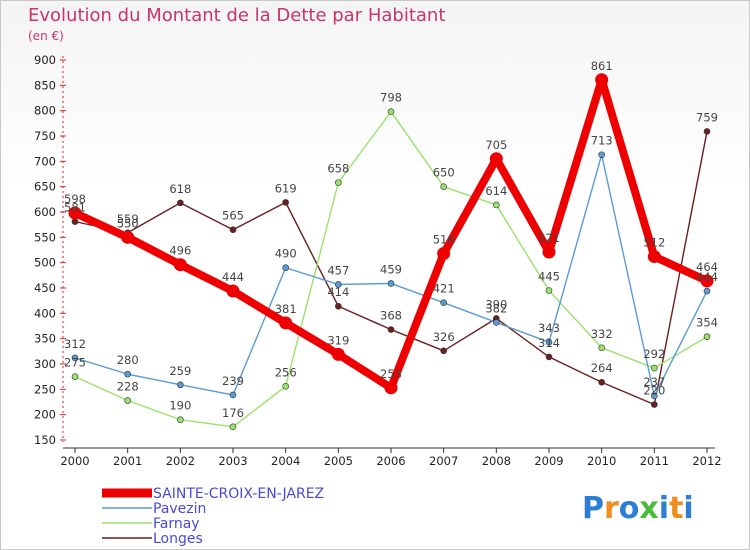 The height and width of the screenshot is (550, 750). Describe the element at coordinates (444, 173) in the screenshot. I see `data-label: 650` at that location.